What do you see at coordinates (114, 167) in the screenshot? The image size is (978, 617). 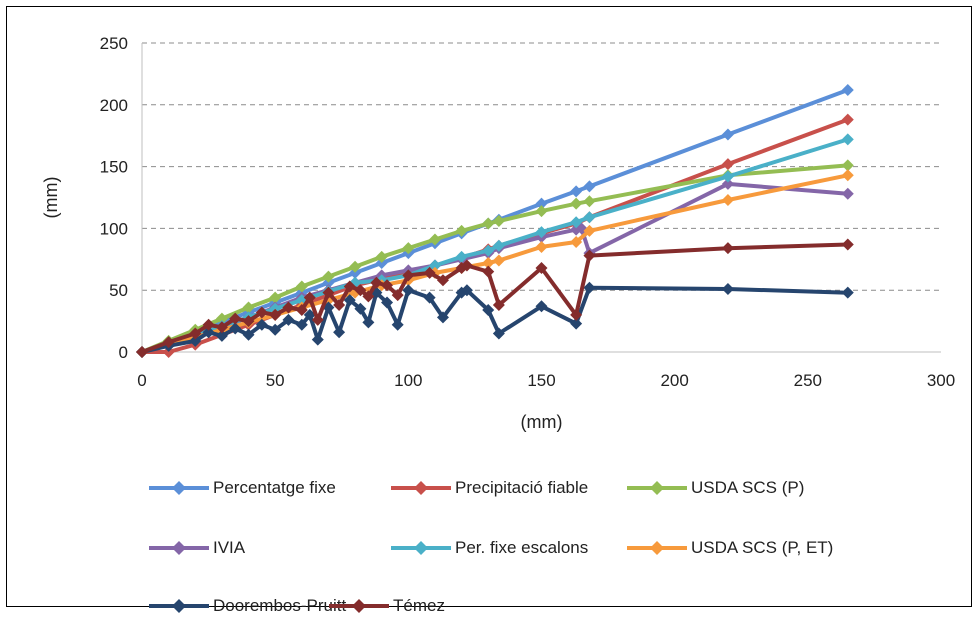 I see `y-tick-label-150: 150` at bounding box center [114, 167].